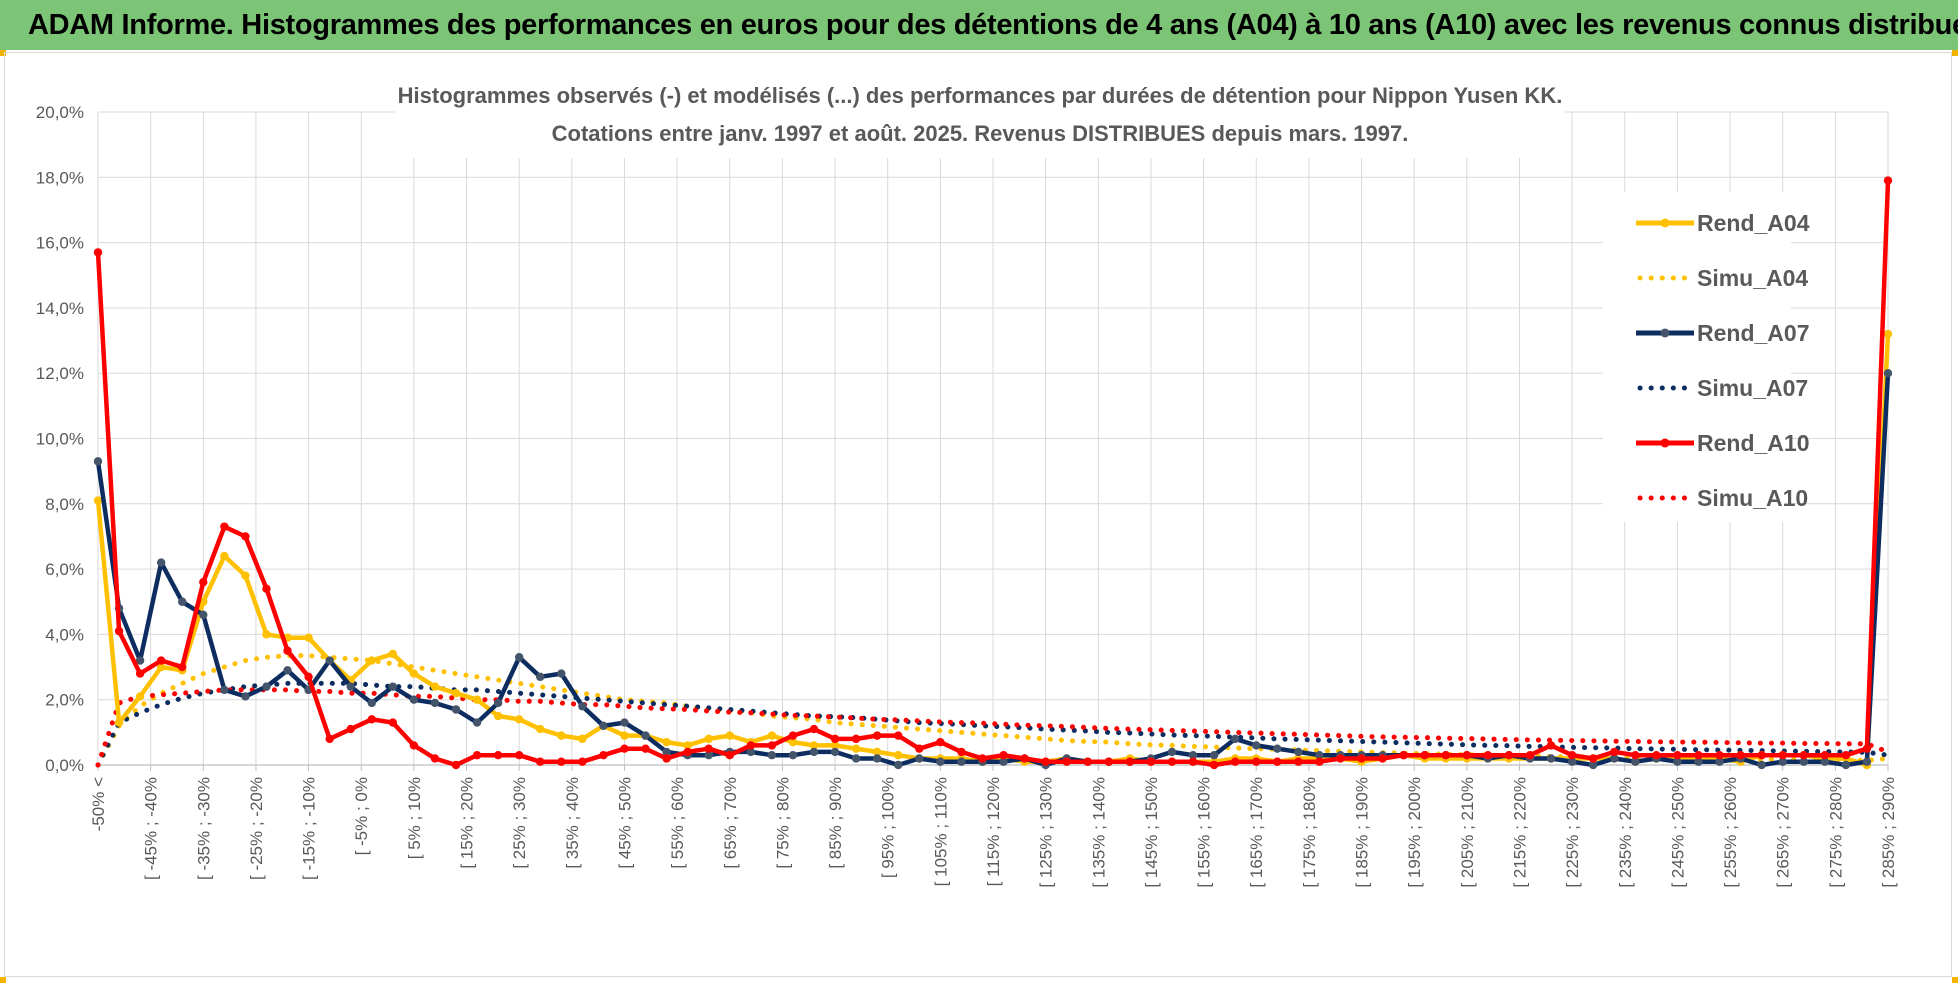 Image resolution: width=1958 pixels, height=983 pixels. I want to click on legend-entry-Rend_A04: Rend_A04, so click(1723, 223).